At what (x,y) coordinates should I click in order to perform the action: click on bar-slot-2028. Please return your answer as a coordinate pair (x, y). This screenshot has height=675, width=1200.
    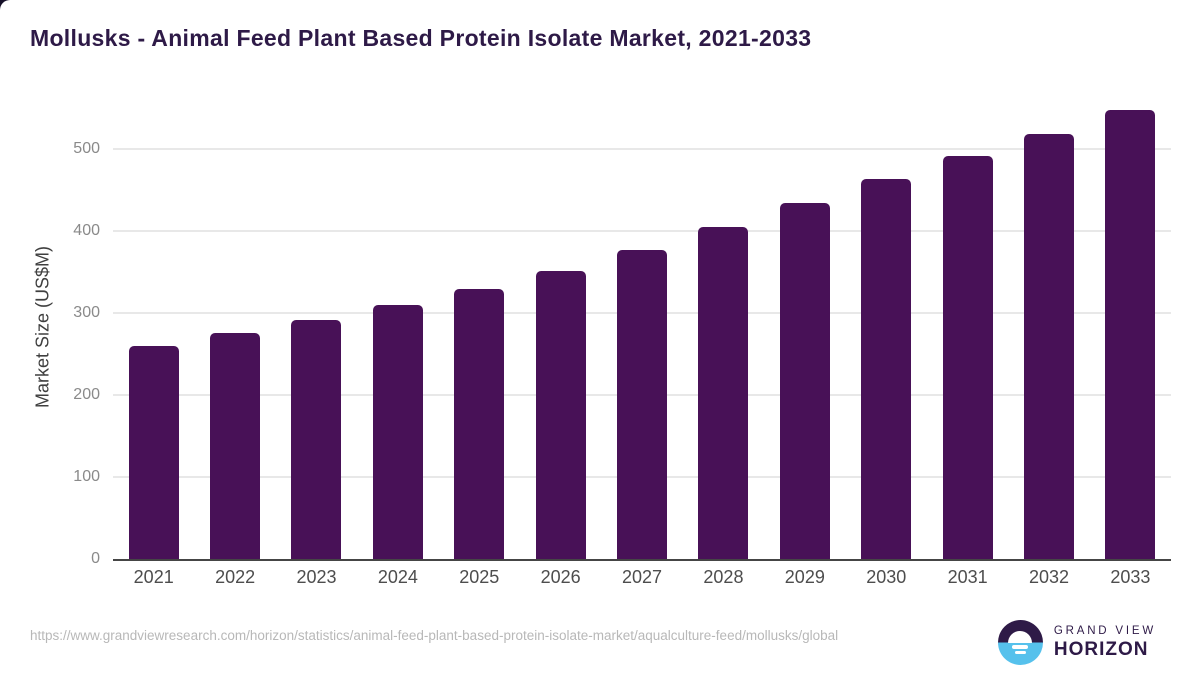
    Looking at the image, I should click on (723, 329).